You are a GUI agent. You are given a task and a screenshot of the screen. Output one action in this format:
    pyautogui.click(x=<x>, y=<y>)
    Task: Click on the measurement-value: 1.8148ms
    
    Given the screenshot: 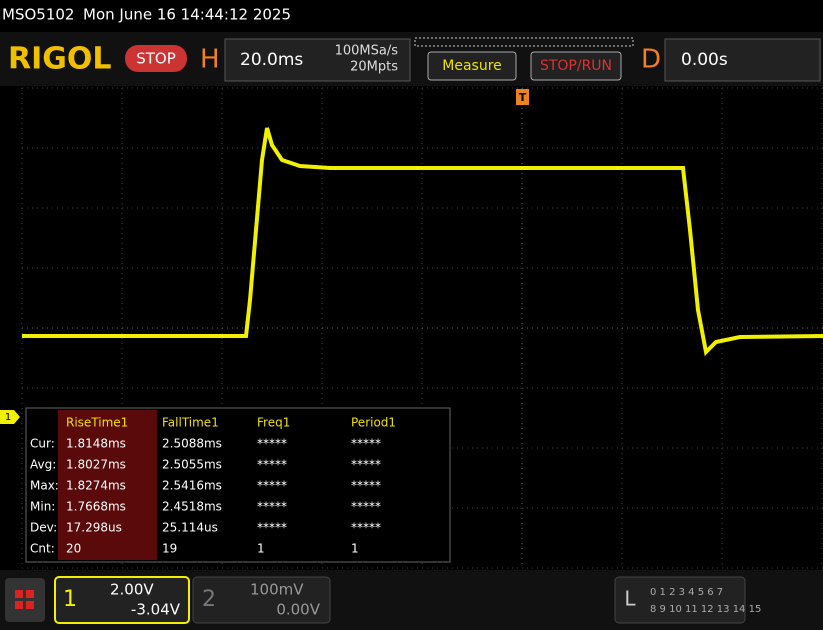 What is the action you would take?
    pyautogui.click(x=96, y=444)
    